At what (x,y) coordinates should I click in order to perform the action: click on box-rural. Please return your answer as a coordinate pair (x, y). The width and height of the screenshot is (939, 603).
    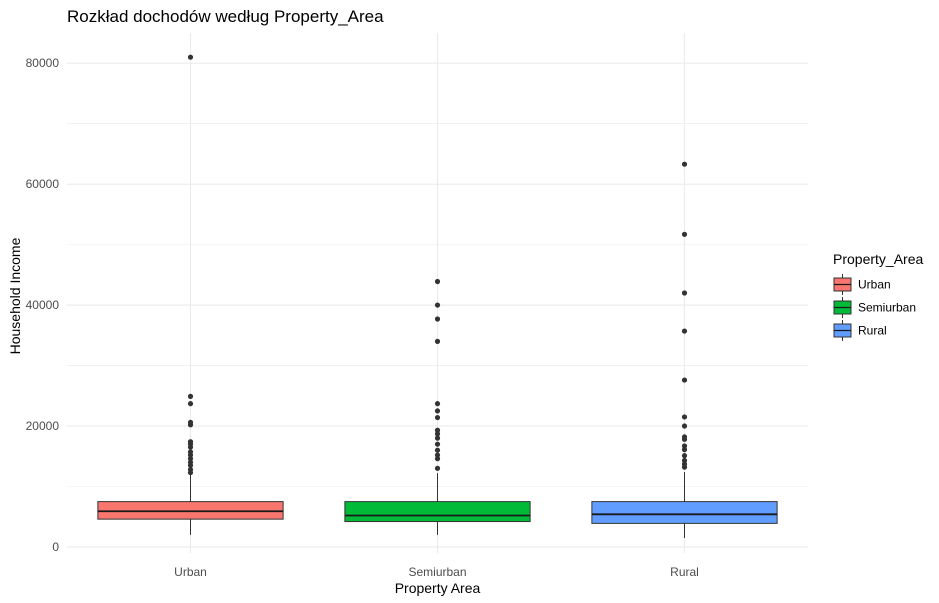
    Looking at the image, I should click on (684, 349).